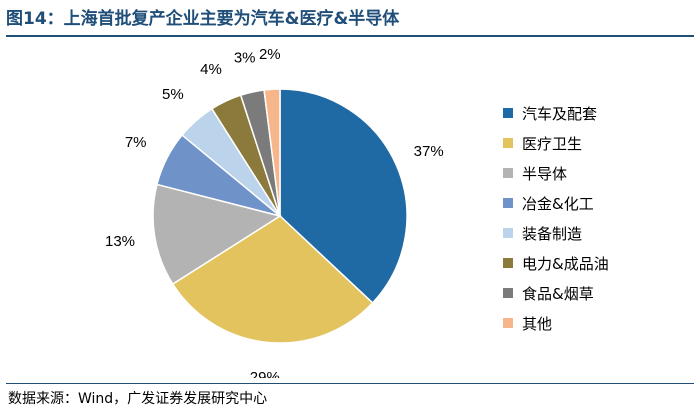  I want to click on chart-legend: 汽车及配套医疗卫生半导体冶金&化工装备制造电力&成品油 食品&烟草其他, so click(556, 218).